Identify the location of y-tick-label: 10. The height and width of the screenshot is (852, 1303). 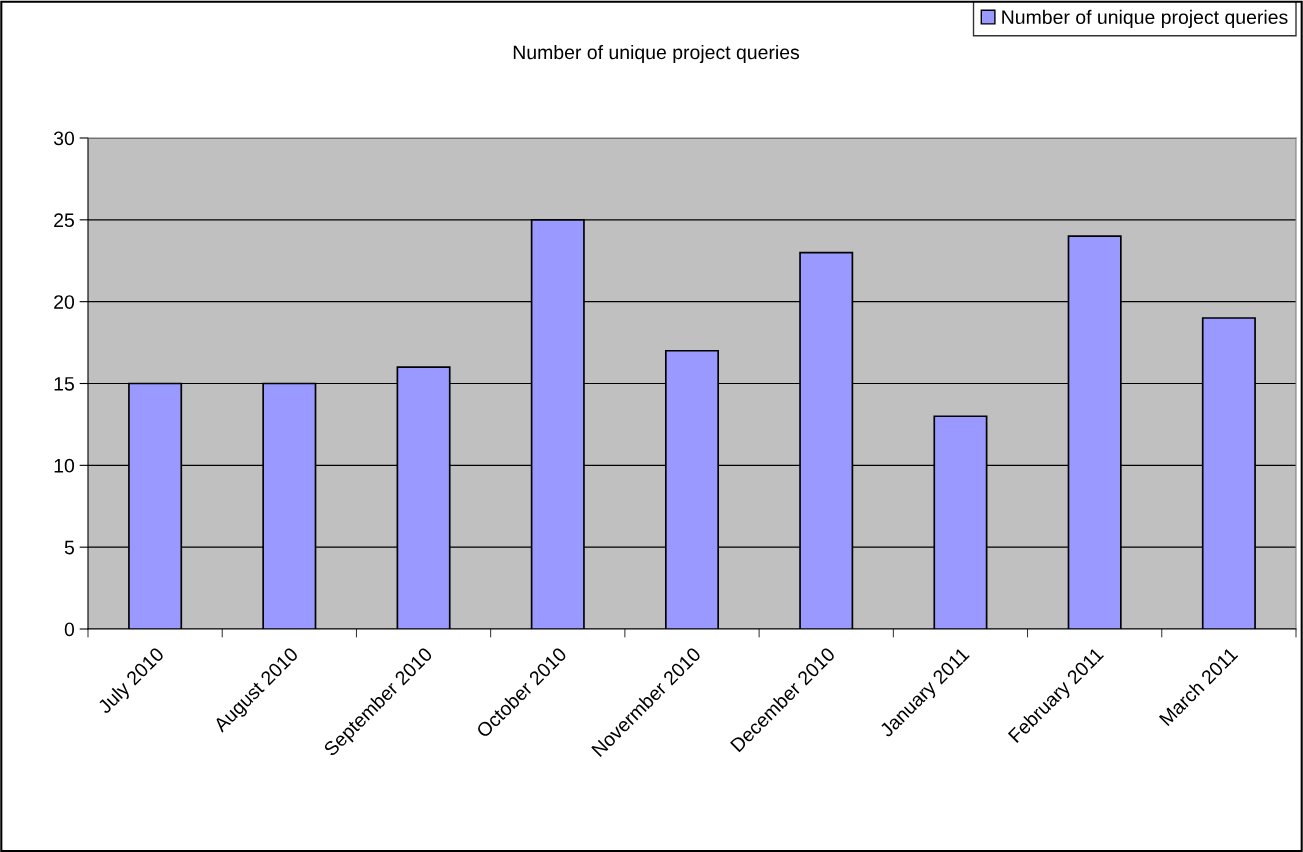
(64, 465).